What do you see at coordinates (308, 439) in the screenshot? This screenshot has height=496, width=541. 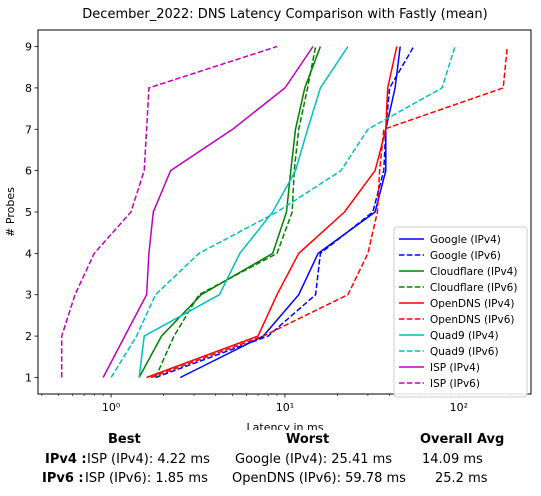 I see `summary-header-worst: Worst` at bounding box center [308, 439].